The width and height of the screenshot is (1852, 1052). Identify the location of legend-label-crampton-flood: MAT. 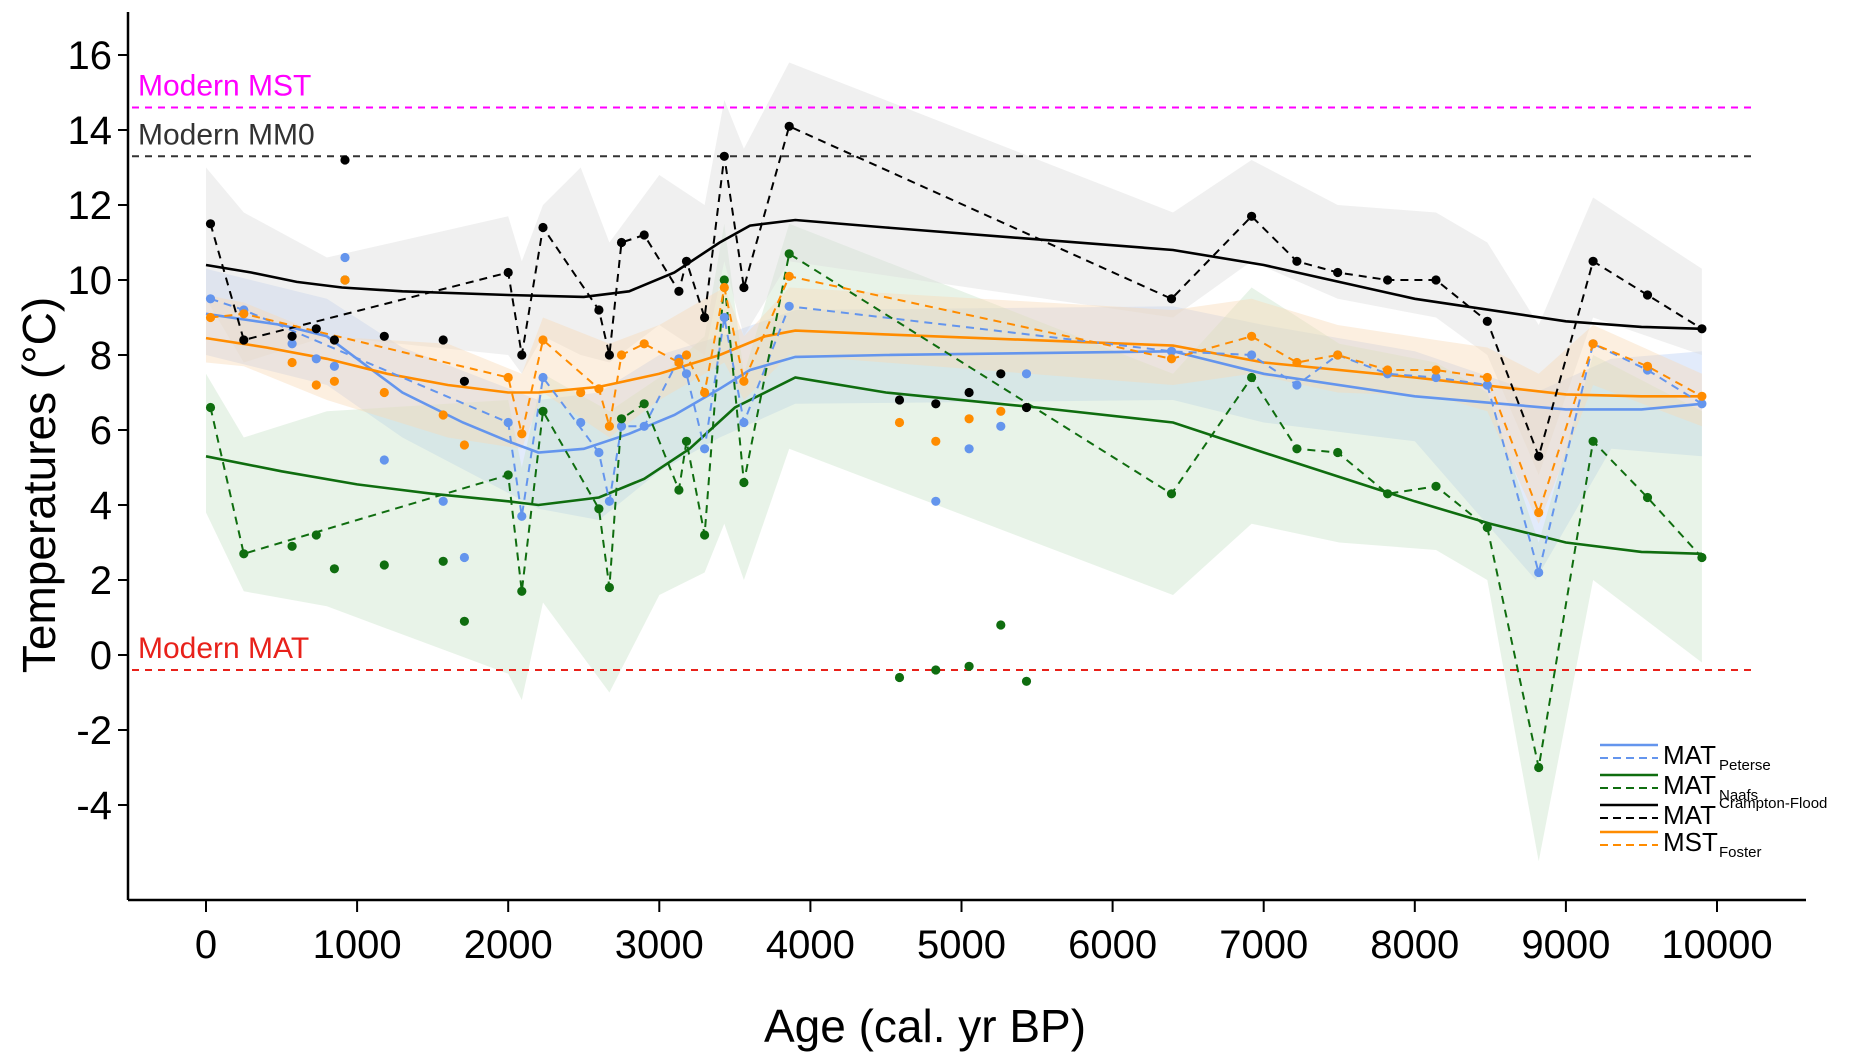
(1689, 815).